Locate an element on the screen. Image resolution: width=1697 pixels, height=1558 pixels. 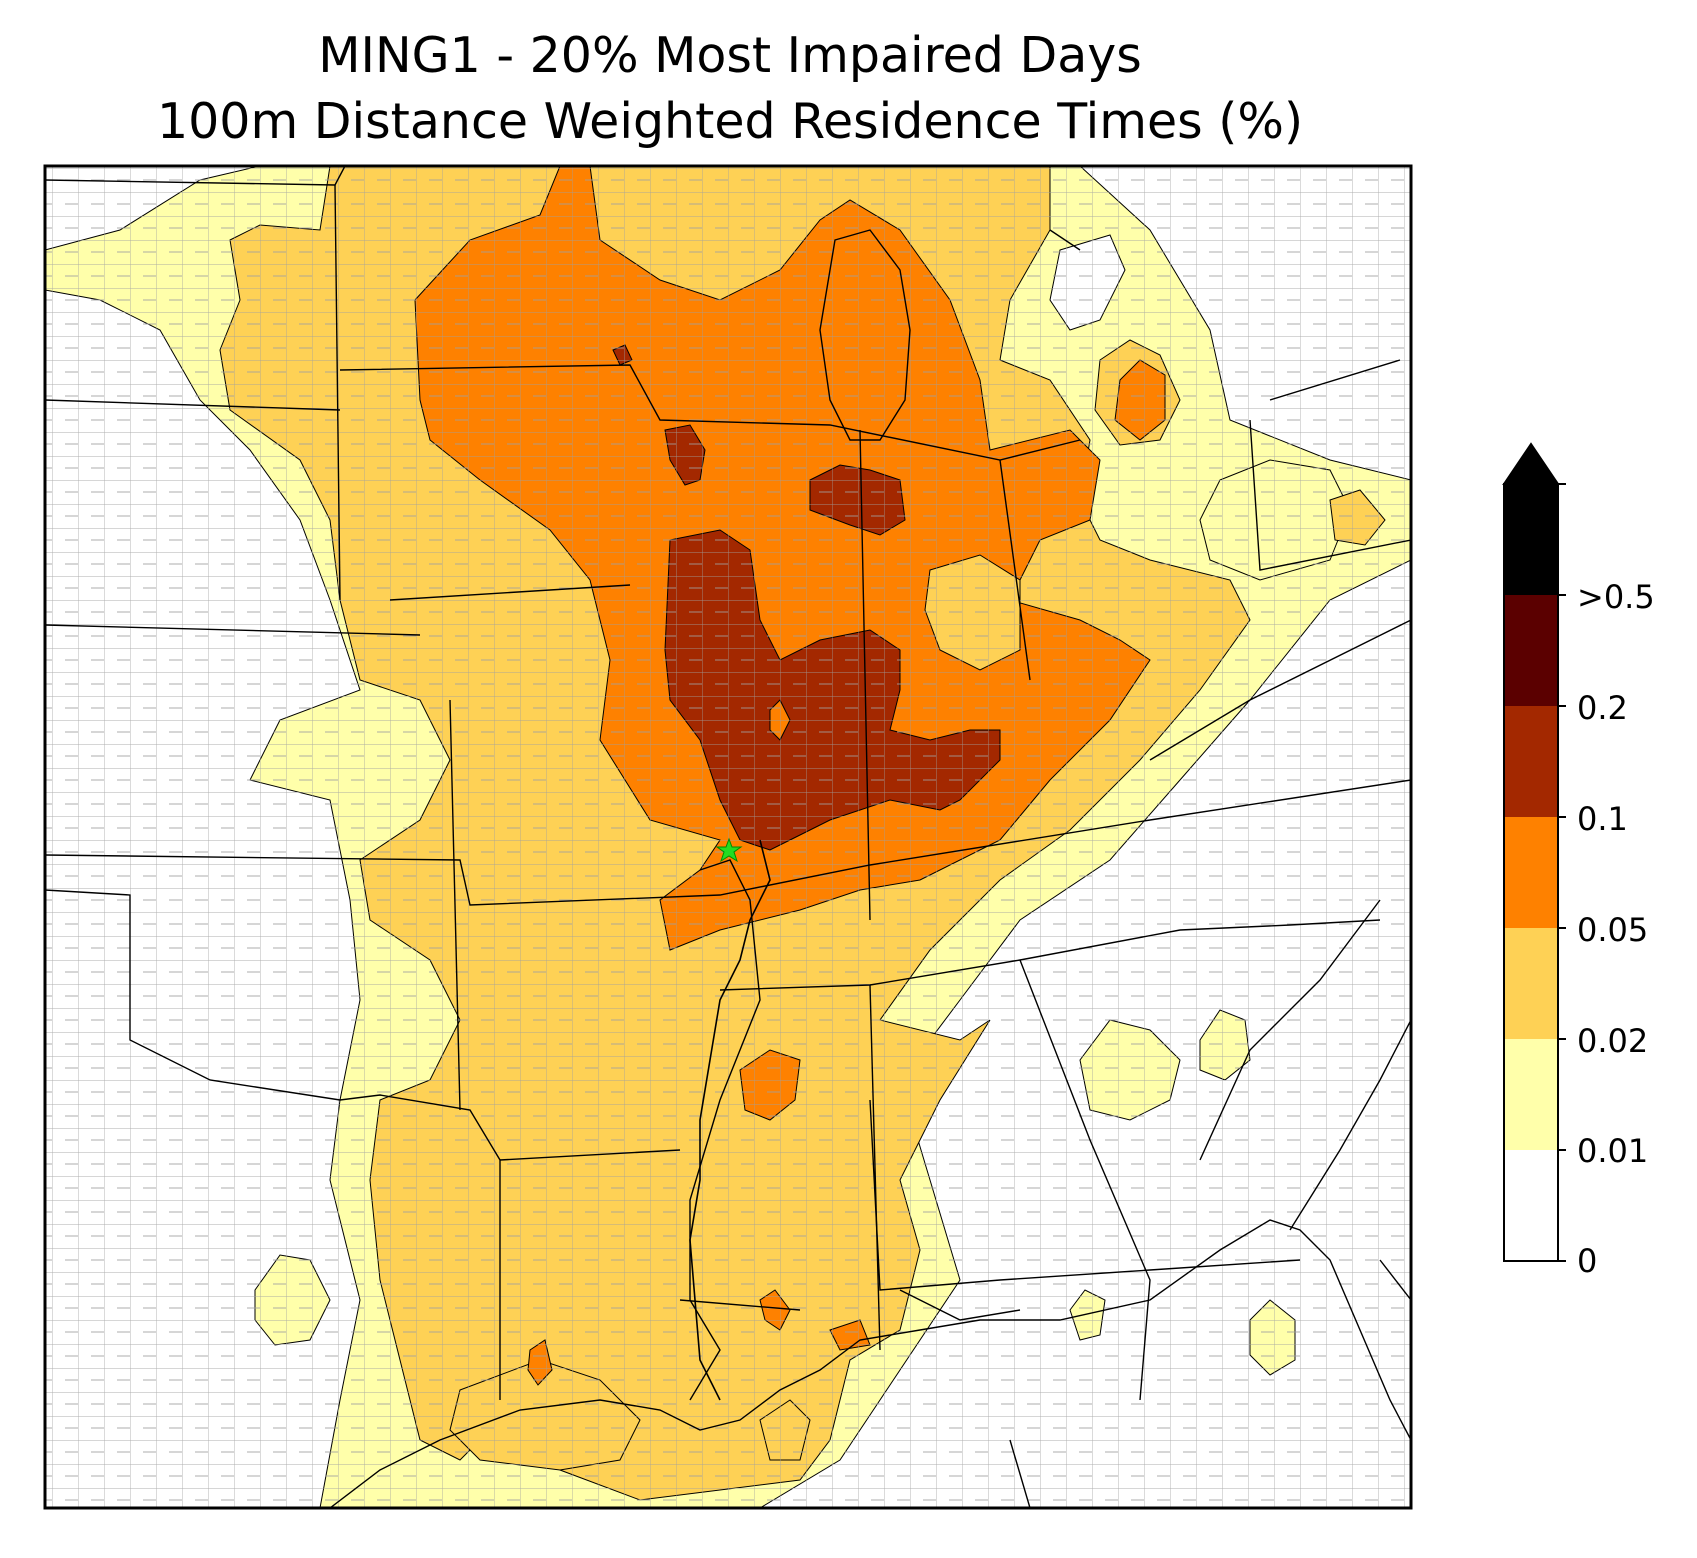
mississippi-river is located at coordinates (730, 1120).